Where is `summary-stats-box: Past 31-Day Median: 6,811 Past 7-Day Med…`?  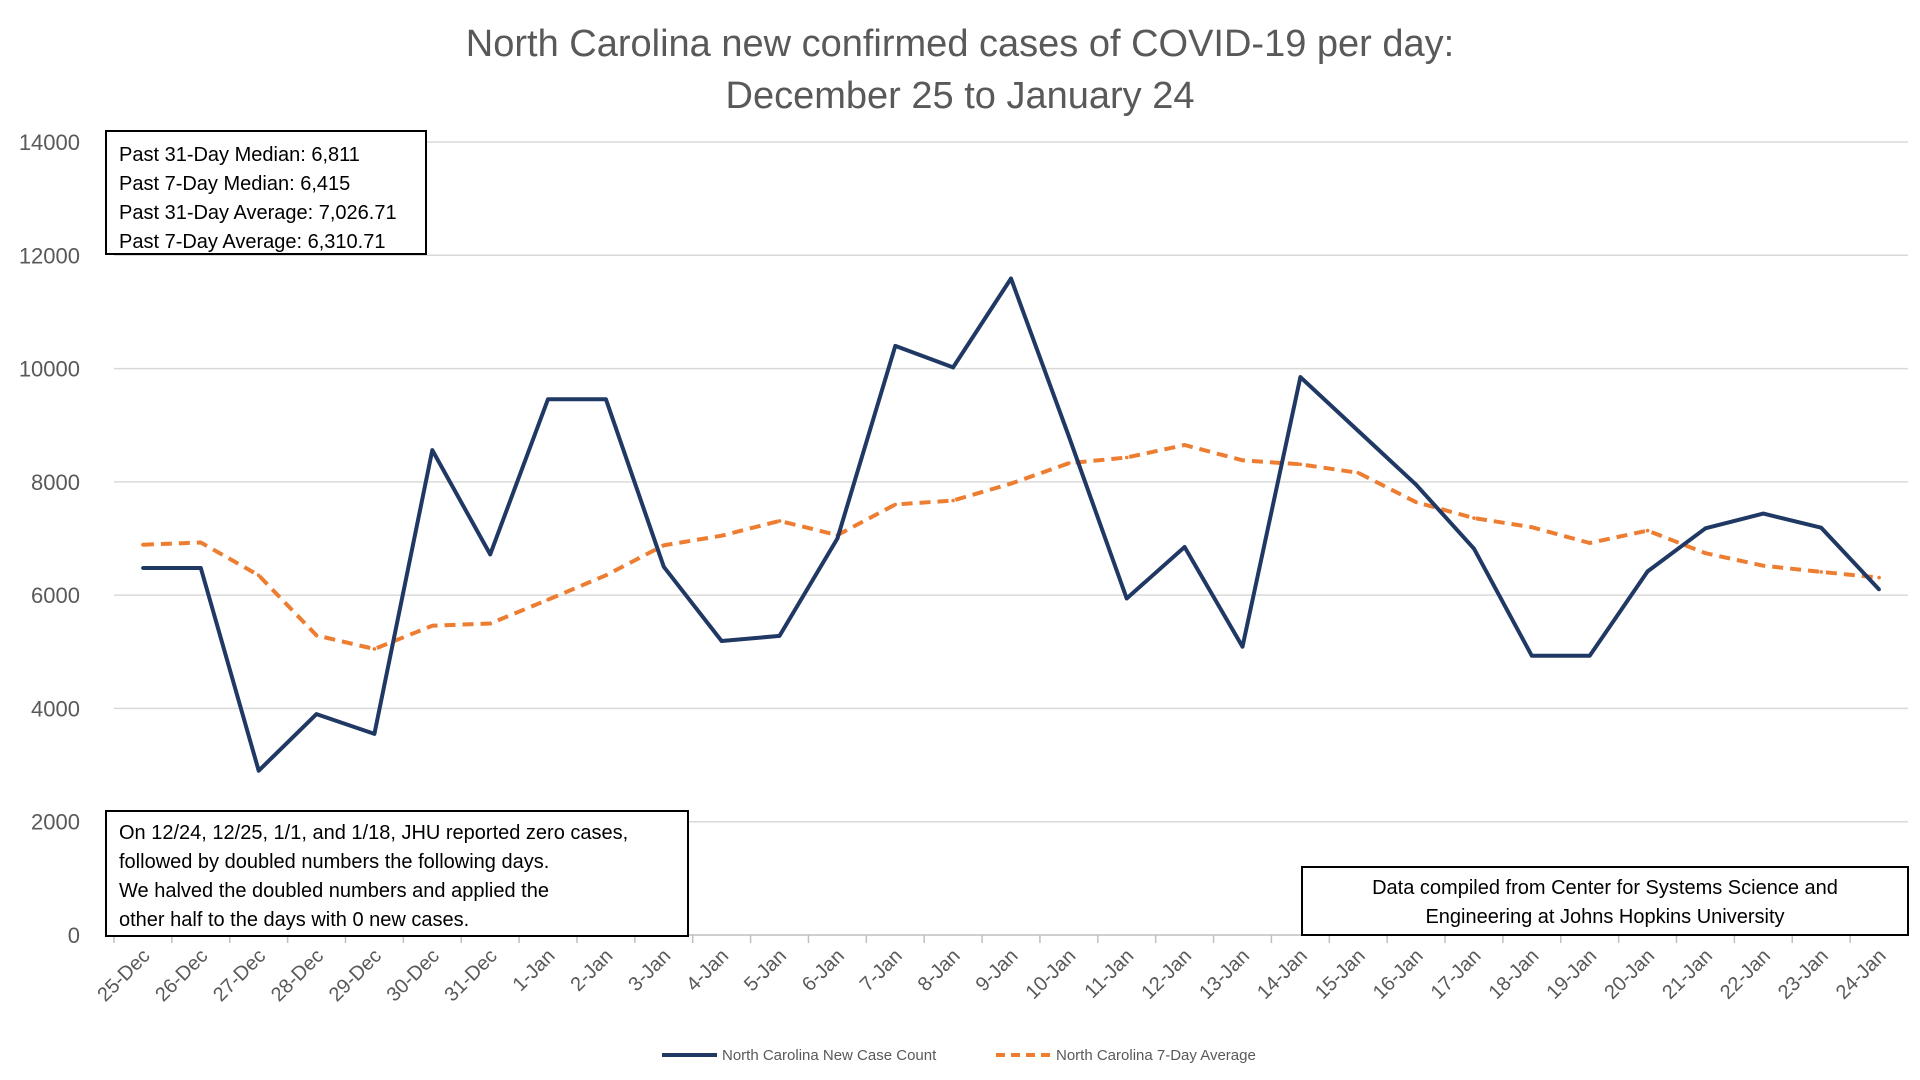 summary-stats-box: Past 31-Day Median: 6,811 Past 7-Day Med… is located at coordinates (266, 192).